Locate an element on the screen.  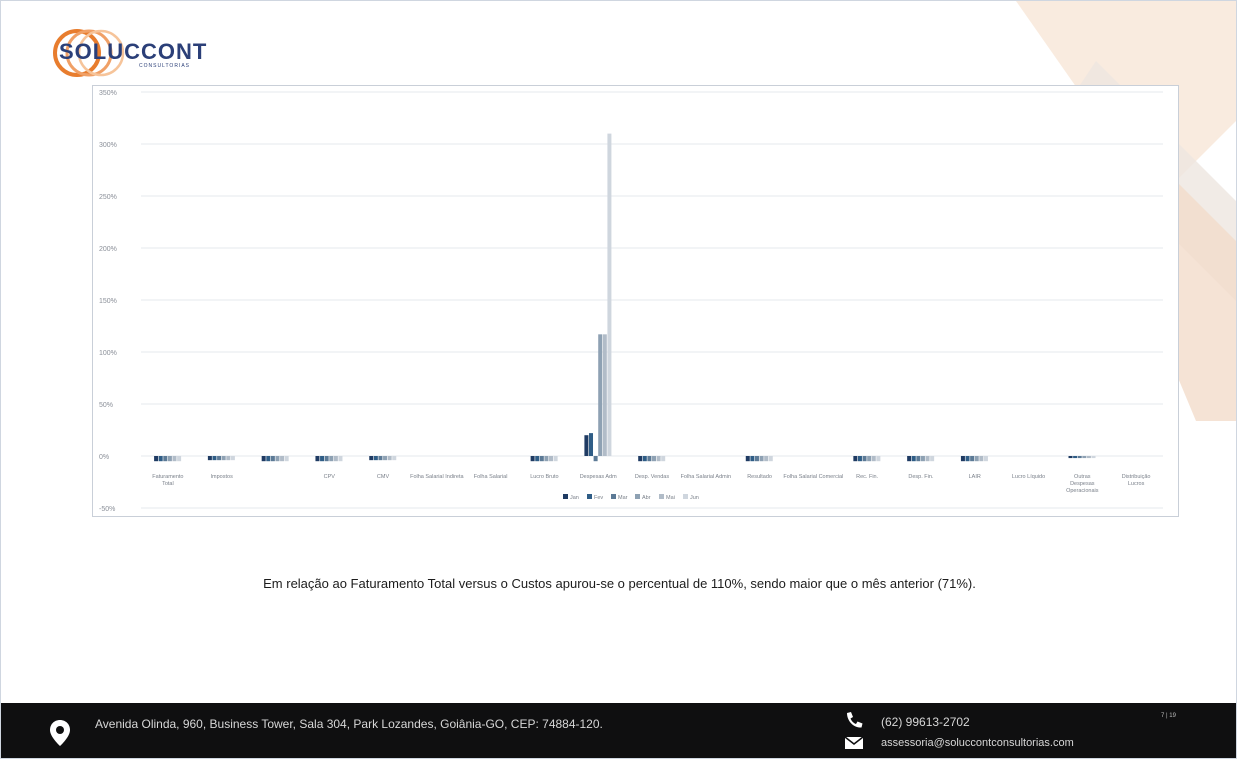
x-tick-label: Lucro Bruto is located at coordinates (544, 477).